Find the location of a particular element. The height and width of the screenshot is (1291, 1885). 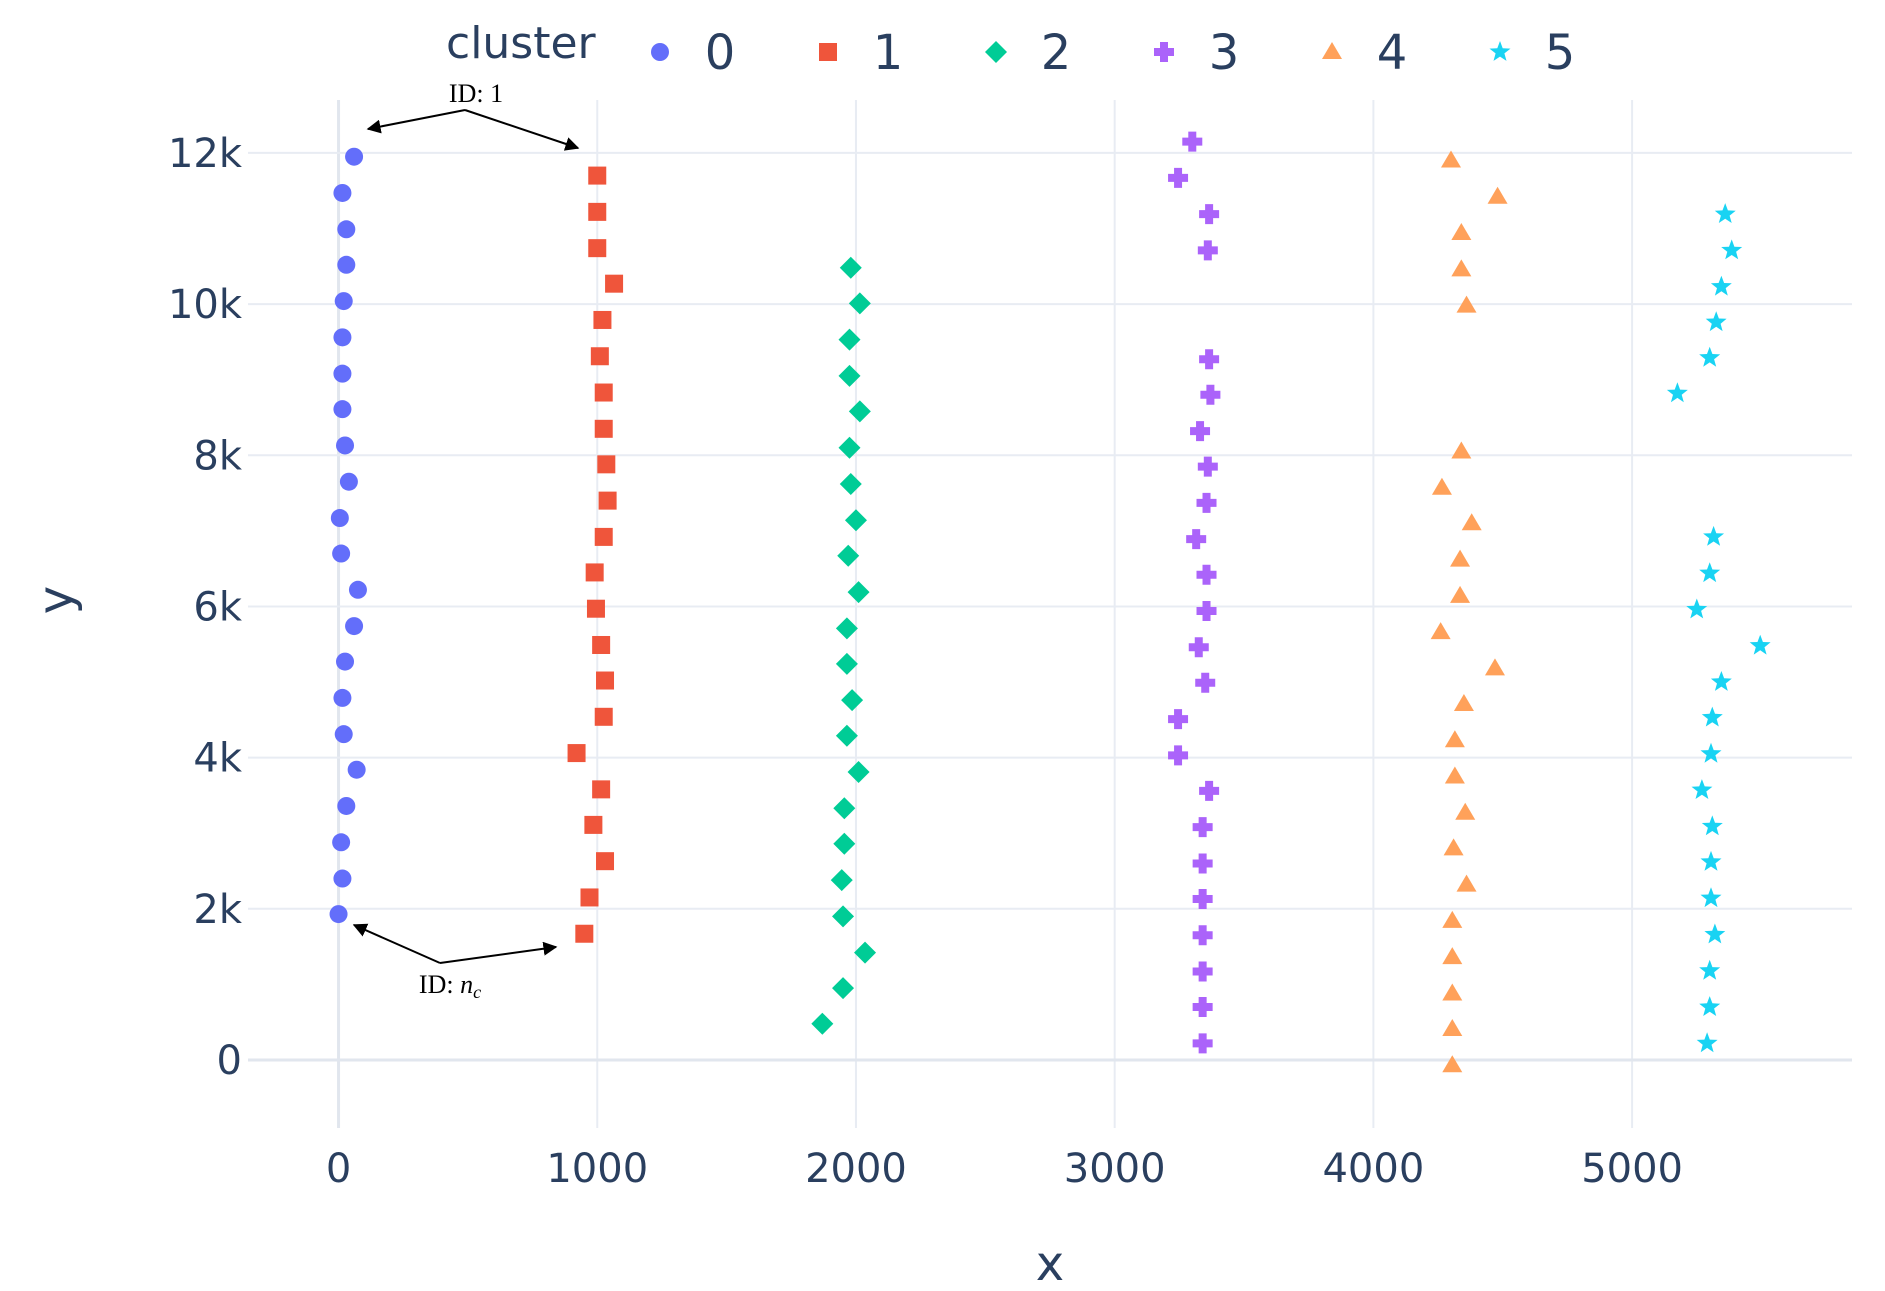

annotation-arrow-id-nc-left is located at coordinates (396, 943).